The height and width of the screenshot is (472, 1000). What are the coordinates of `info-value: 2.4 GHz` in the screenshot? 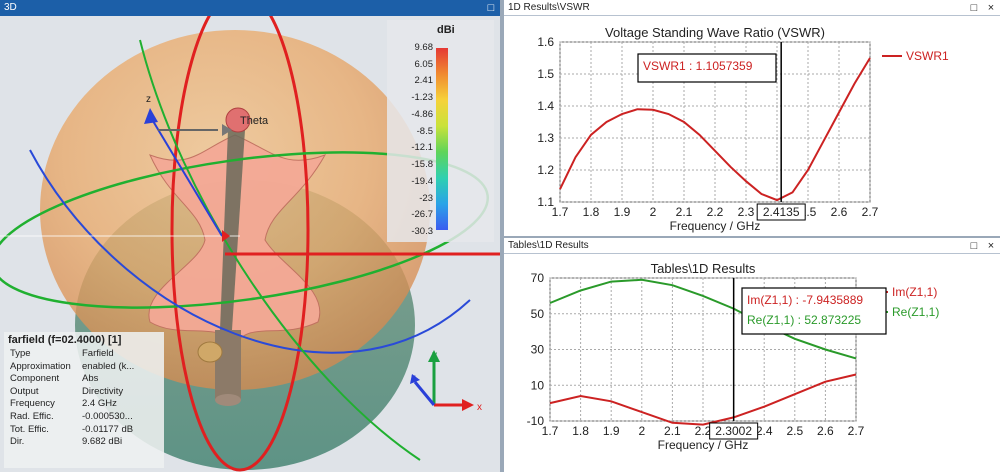 It's located at (99, 404).